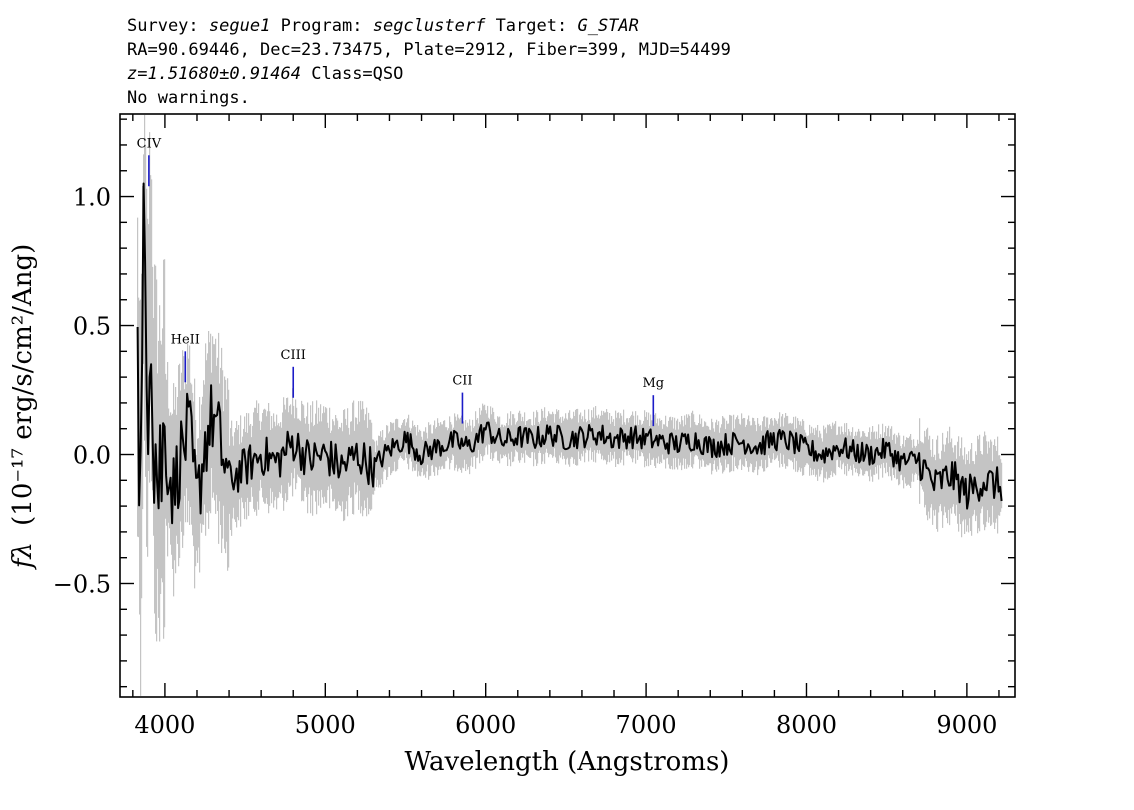 The width and height of the screenshot is (1134, 810). I want to click on survey-label: Survey:, so click(163, 26).